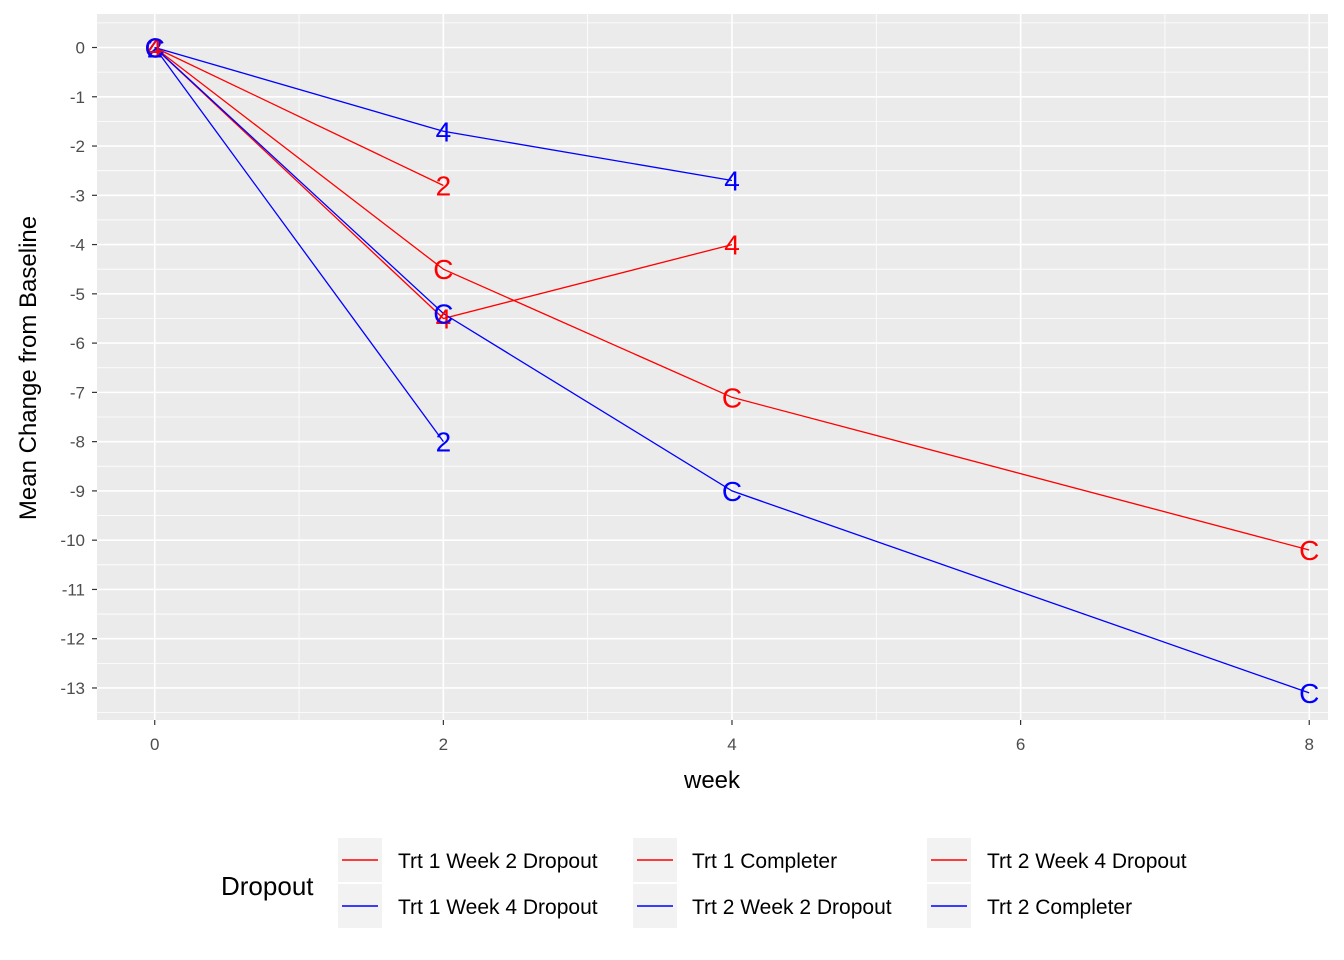 The height and width of the screenshot is (960, 1344). What do you see at coordinates (77, 97) in the screenshot?
I see `y-tick-label: -1` at bounding box center [77, 97].